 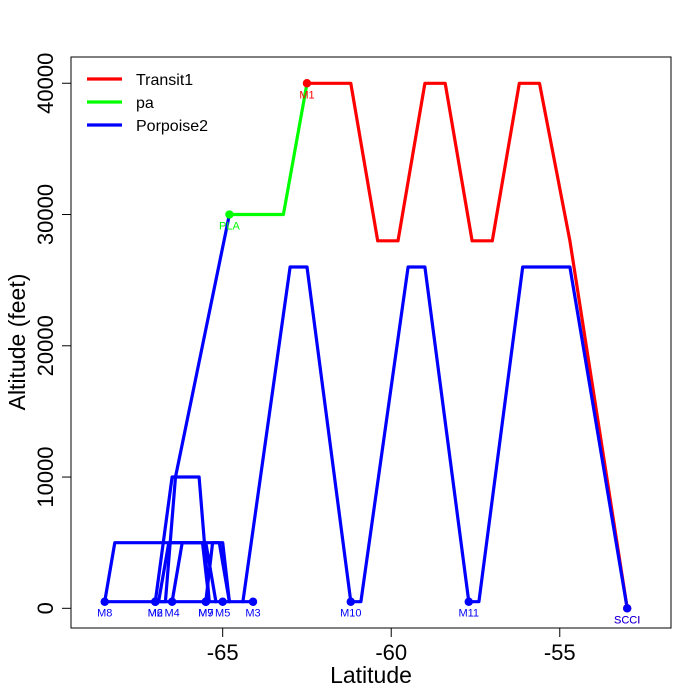 I want to click on y-tick-label: 0, so click(x=45, y=608).